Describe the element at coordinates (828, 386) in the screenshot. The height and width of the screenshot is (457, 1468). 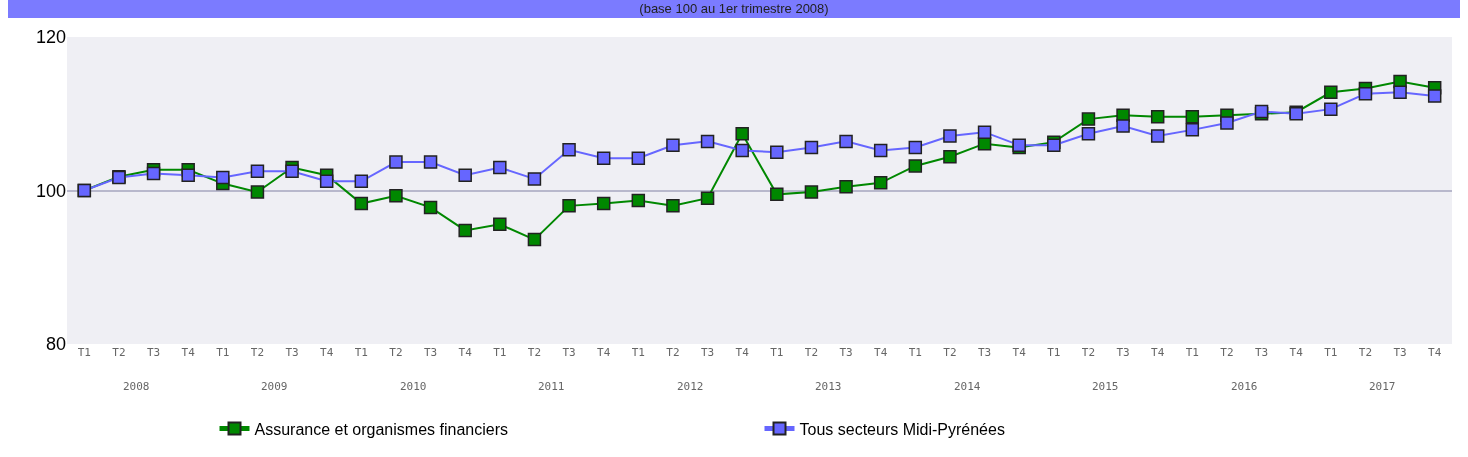
I see `text: 2013` at that location.